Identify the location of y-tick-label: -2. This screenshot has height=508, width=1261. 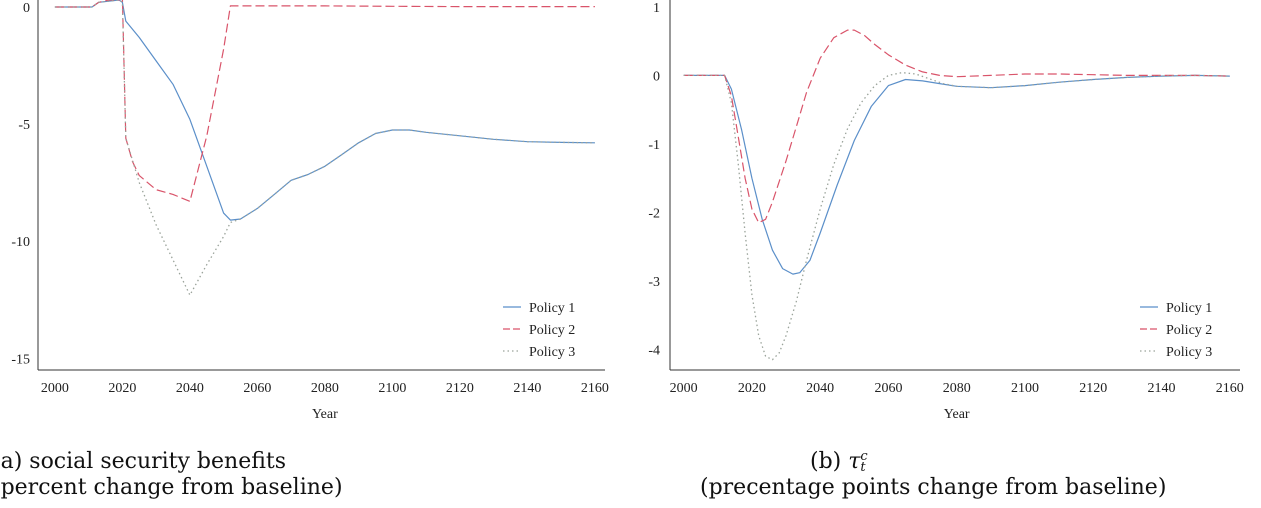
(654, 213).